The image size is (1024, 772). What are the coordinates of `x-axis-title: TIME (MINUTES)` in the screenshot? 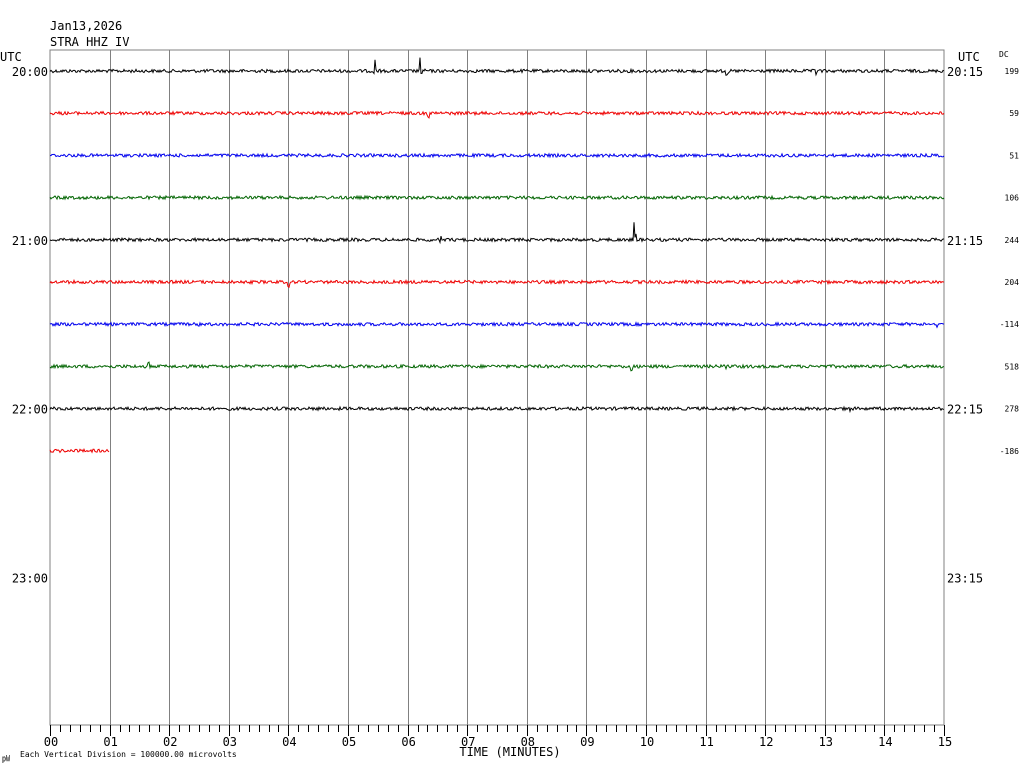 It's located at (509, 752).